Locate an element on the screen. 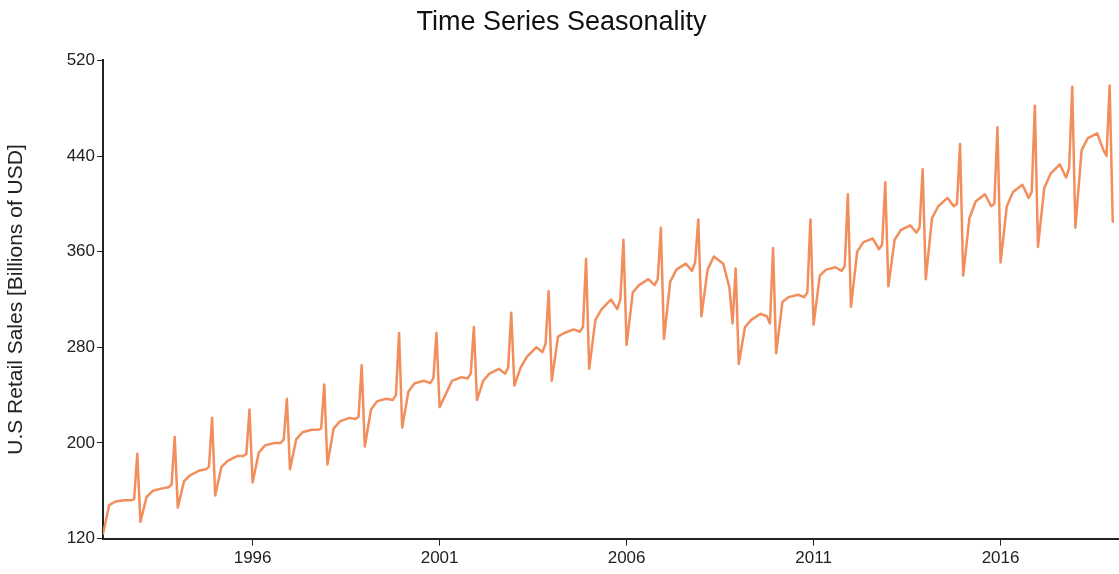 This screenshot has width=1119, height=574. y-tick-label: 120 is located at coordinates (80, 538).